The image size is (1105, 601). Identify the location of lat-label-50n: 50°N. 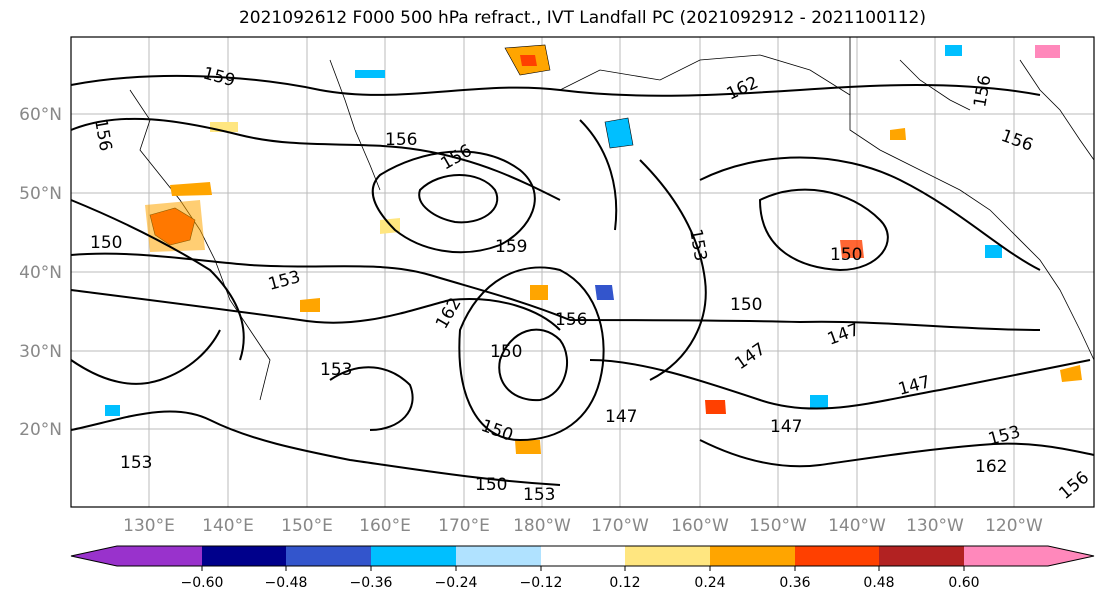
(40, 194).